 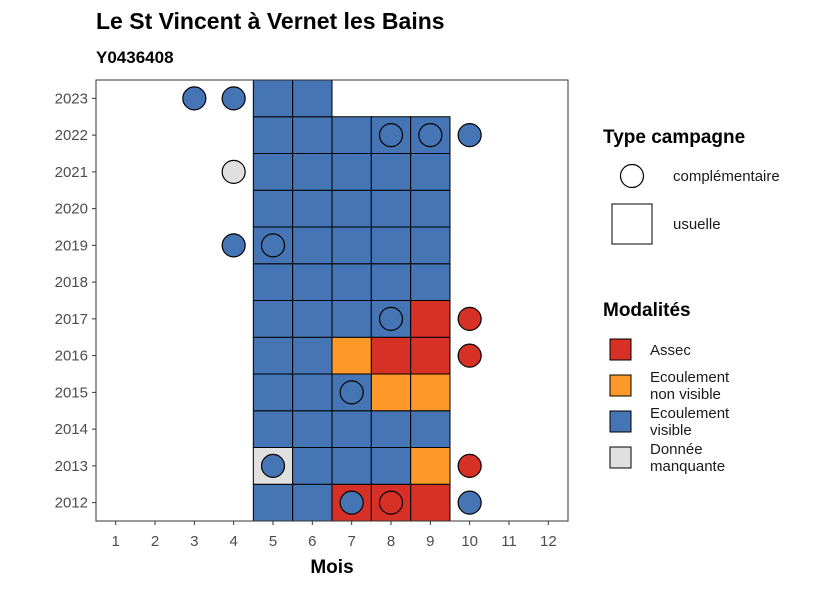 What do you see at coordinates (351, 541) in the screenshot?
I see `x-tick-label: 7` at bounding box center [351, 541].